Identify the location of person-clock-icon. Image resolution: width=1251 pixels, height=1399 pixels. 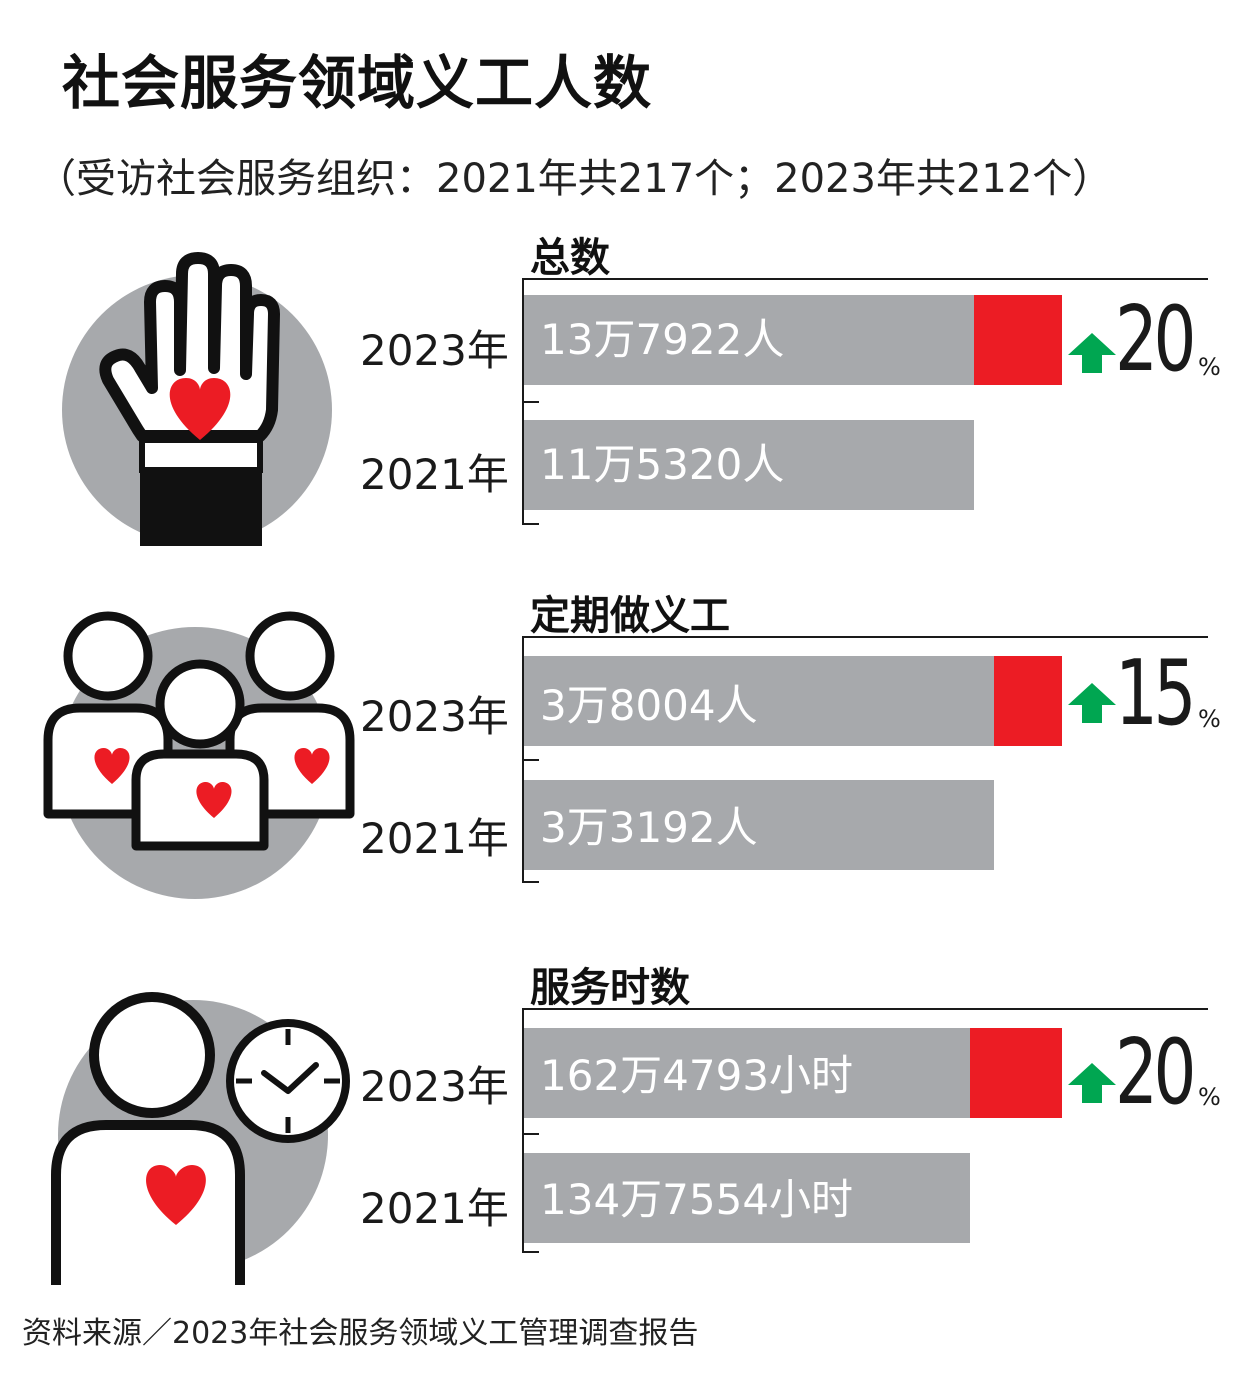
(200, 1138).